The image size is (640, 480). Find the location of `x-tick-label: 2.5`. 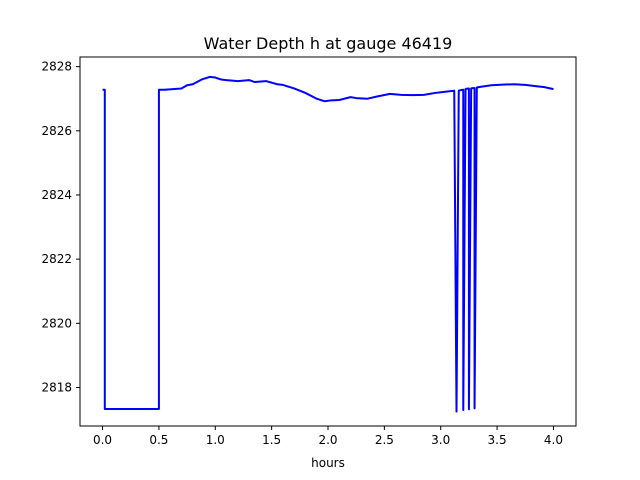

x-tick-label: 2.5 is located at coordinates (384, 440).